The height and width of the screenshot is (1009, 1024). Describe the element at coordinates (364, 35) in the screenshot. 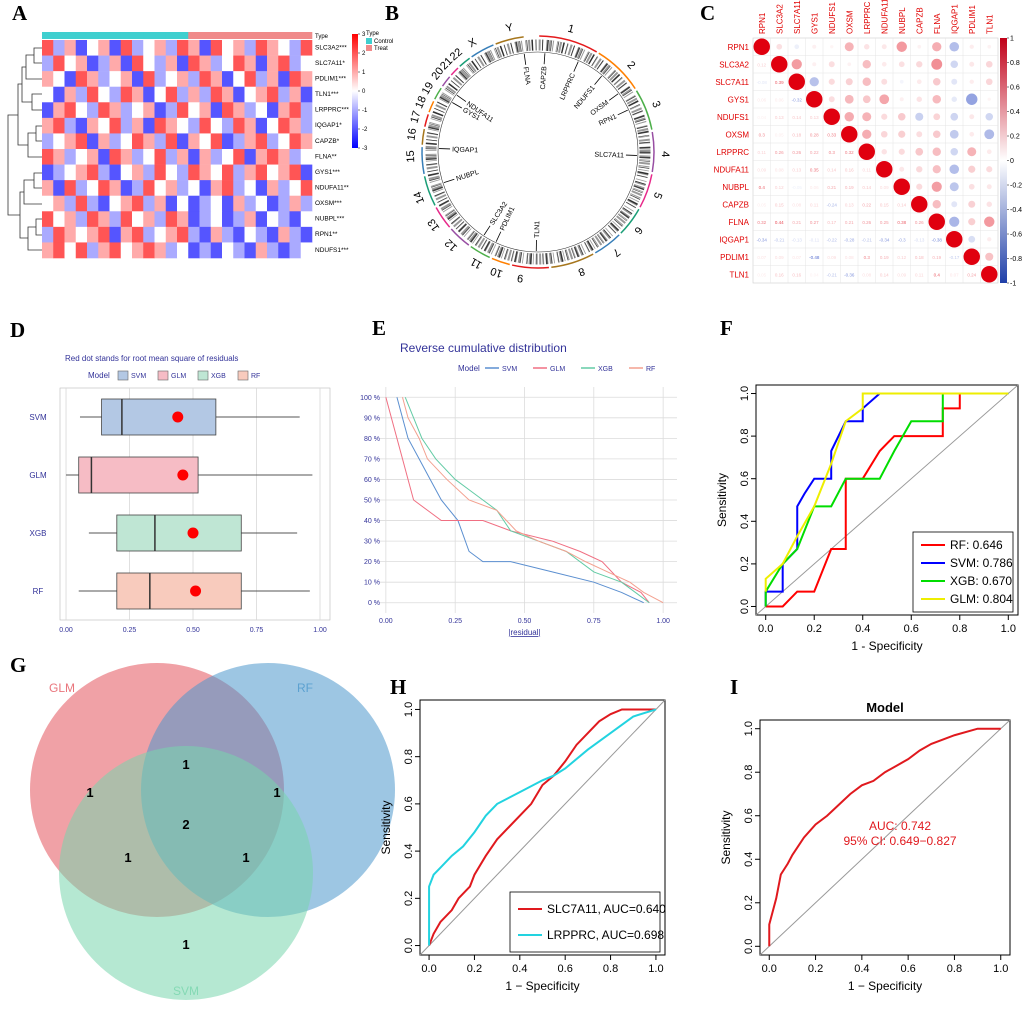

I see `colorbar-label: 3` at that location.